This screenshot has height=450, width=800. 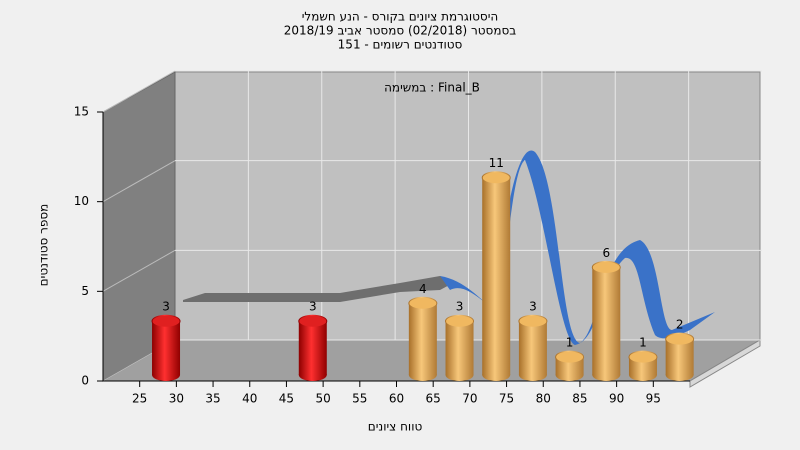 What do you see at coordinates (616, 399) in the screenshot?
I see `x-tick-label: 90` at bounding box center [616, 399].